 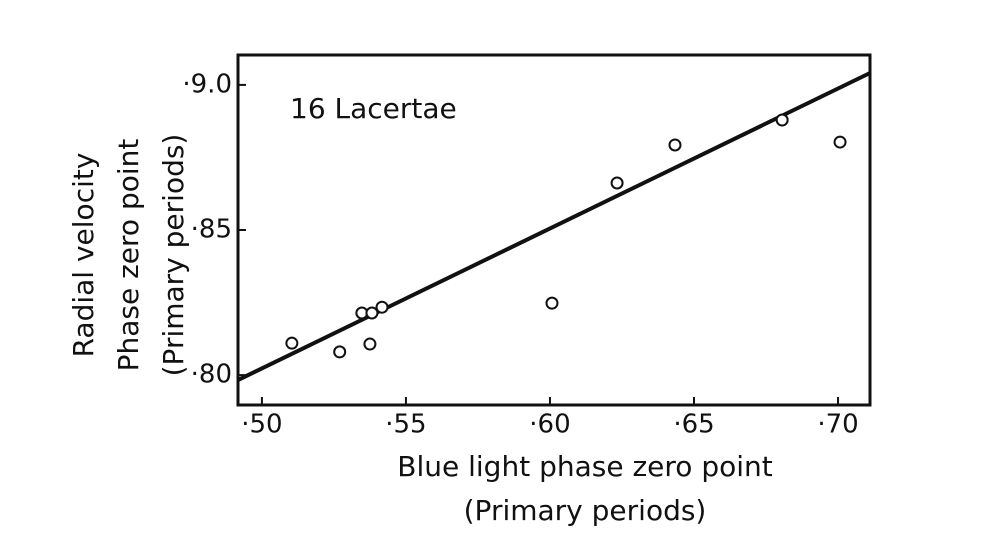 I want to click on y-axis-label: Phase zero point, so click(x=128, y=255).